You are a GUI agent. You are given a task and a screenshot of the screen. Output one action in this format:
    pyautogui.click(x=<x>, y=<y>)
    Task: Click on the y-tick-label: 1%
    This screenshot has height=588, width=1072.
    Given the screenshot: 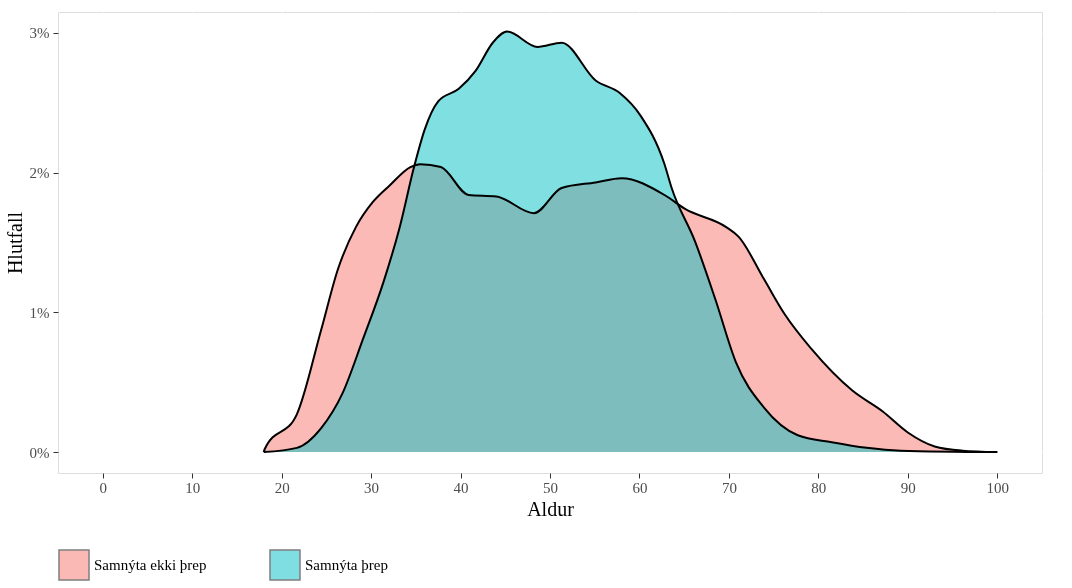 What is the action you would take?
    pyautogui.click(x=39, y=312)
    